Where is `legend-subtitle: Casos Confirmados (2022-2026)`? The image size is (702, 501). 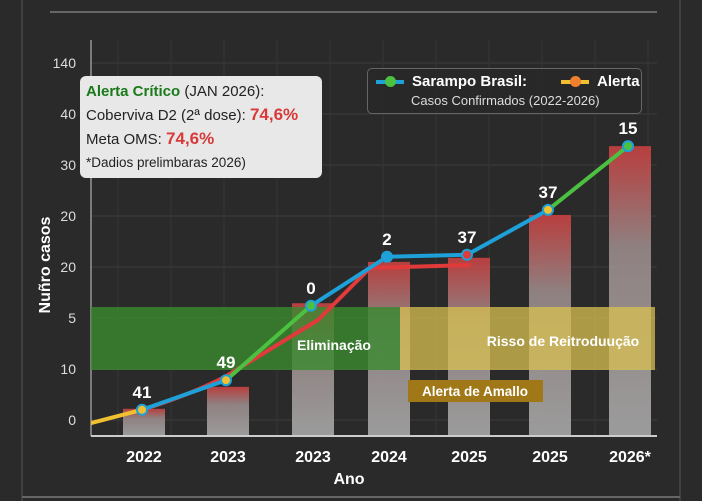
legend-subtitle: Casos Confirmados (2022-2026) is located at coordinates (505, 100).